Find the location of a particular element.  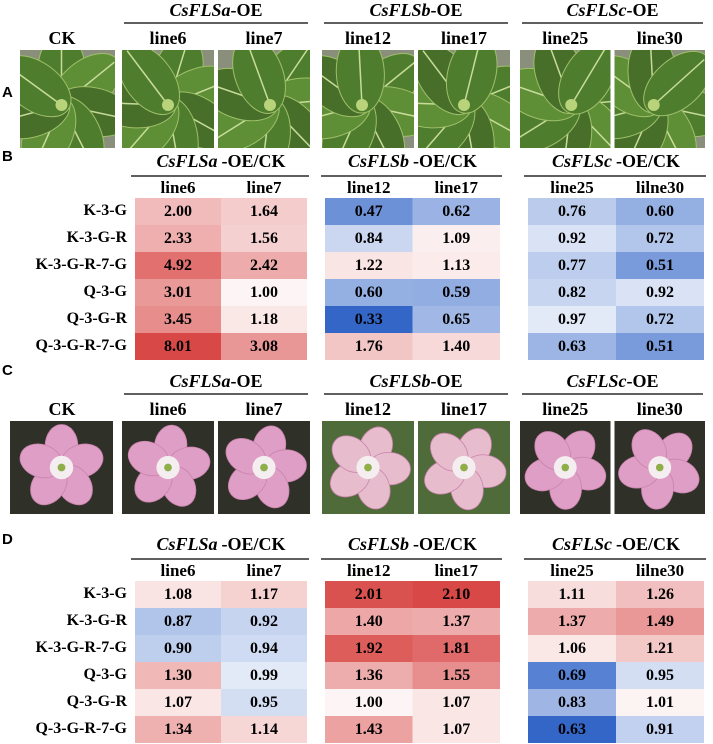

cell-value: 0.60 is located at coordinates (660, 211).